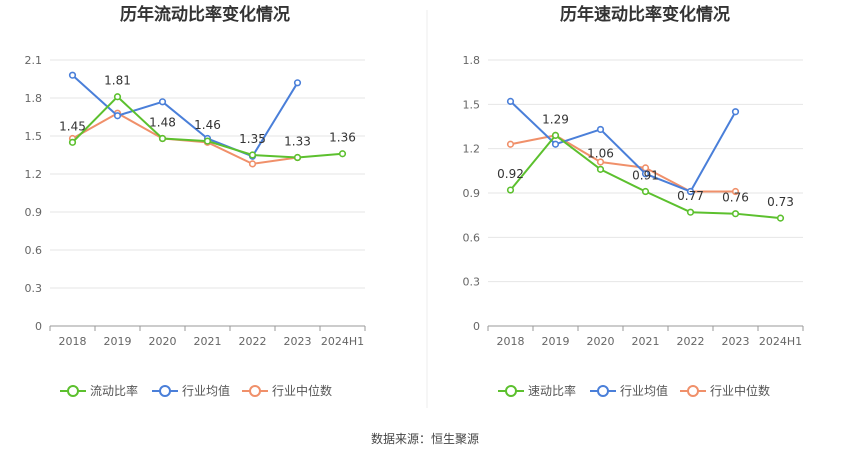 The width and height of the screenshot is (850, 459). Describe the element at coordinates (510, 174) in the screenshot. I see `data-label: 0.92` at that location.